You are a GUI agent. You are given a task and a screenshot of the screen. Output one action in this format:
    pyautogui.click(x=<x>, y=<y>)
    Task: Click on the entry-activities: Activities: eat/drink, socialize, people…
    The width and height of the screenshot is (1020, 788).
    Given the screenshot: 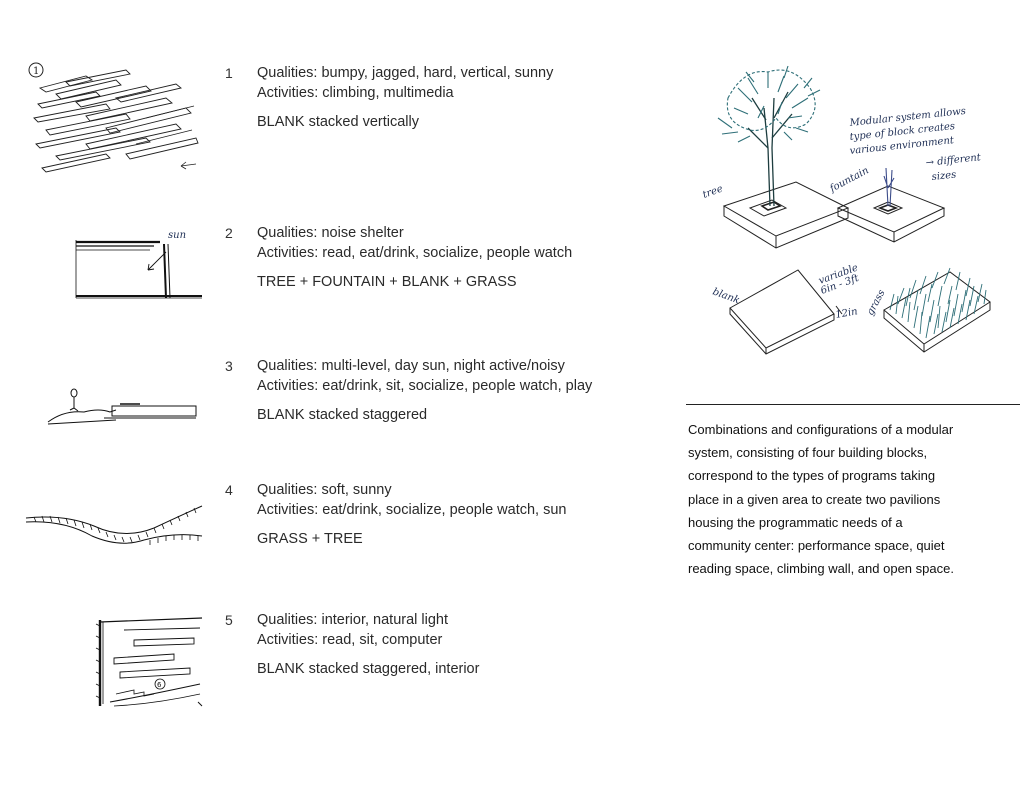 What is the action you would take?
    pyautogui.click(x=412, y=510)
    